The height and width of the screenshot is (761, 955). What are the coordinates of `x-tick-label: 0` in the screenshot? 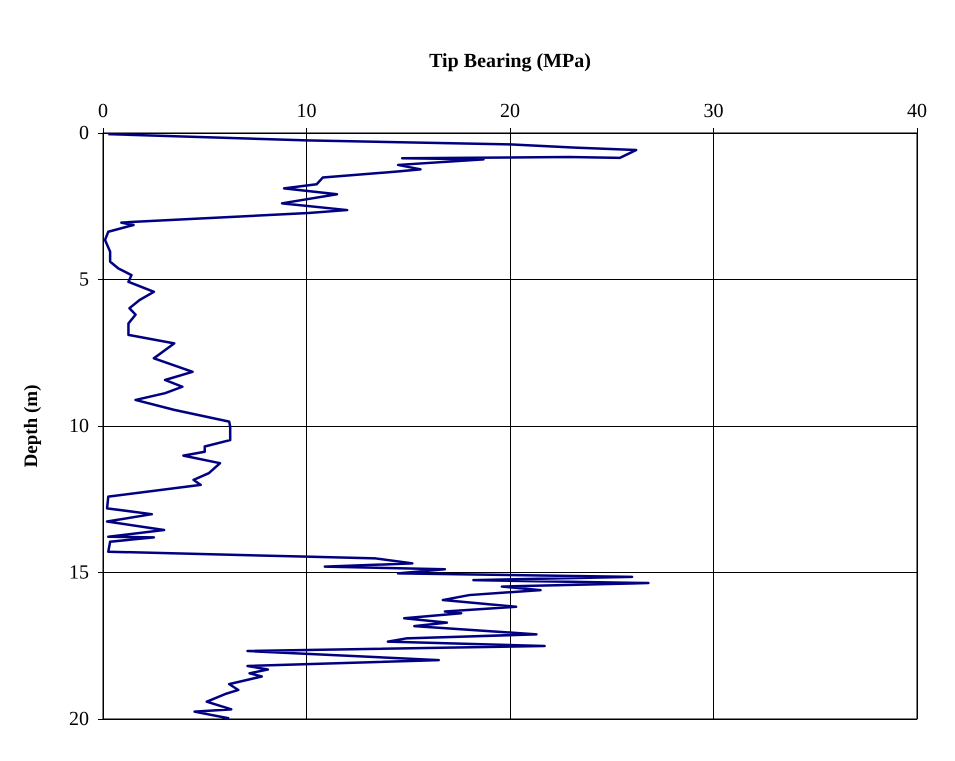 It's located at (103, 111).